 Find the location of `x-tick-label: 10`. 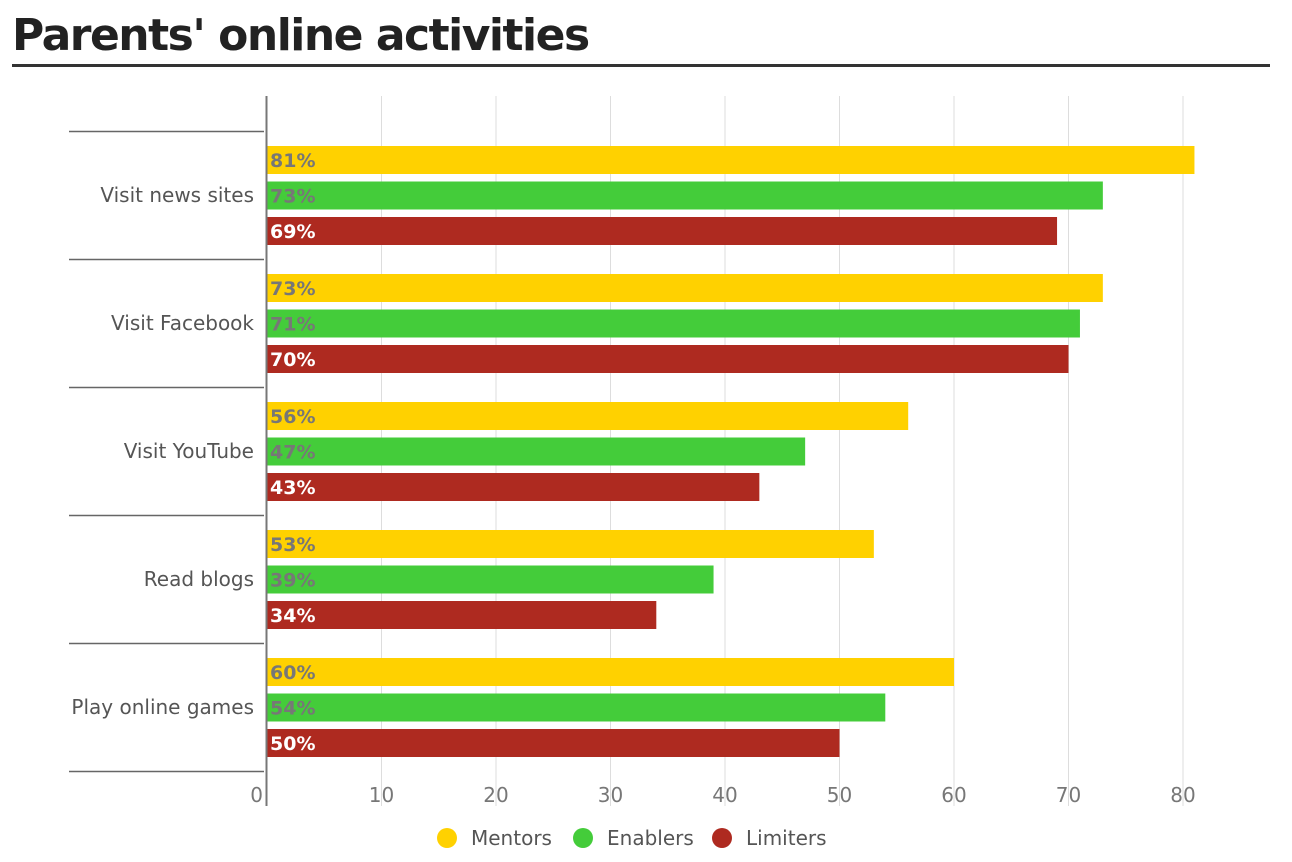

x-tick-label: 10 is located at coordinates (381, 795).